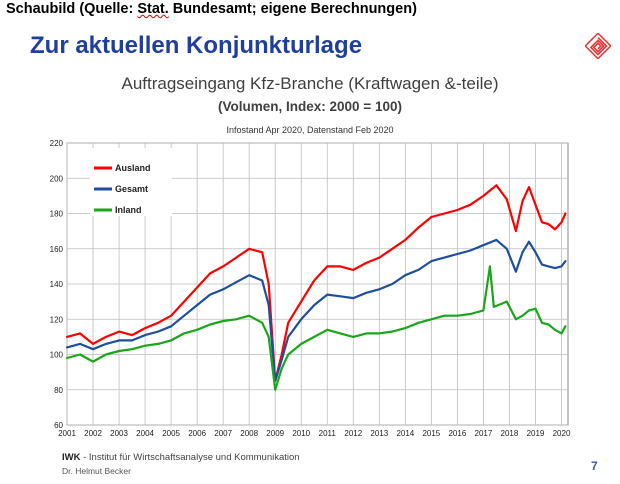  What do you see at coordinates (310, 130) in the screenshot?
I see `chart-data-note: Infostand Apr 2020, Datenstand Feb 2020` at bounding box center [310, 130].